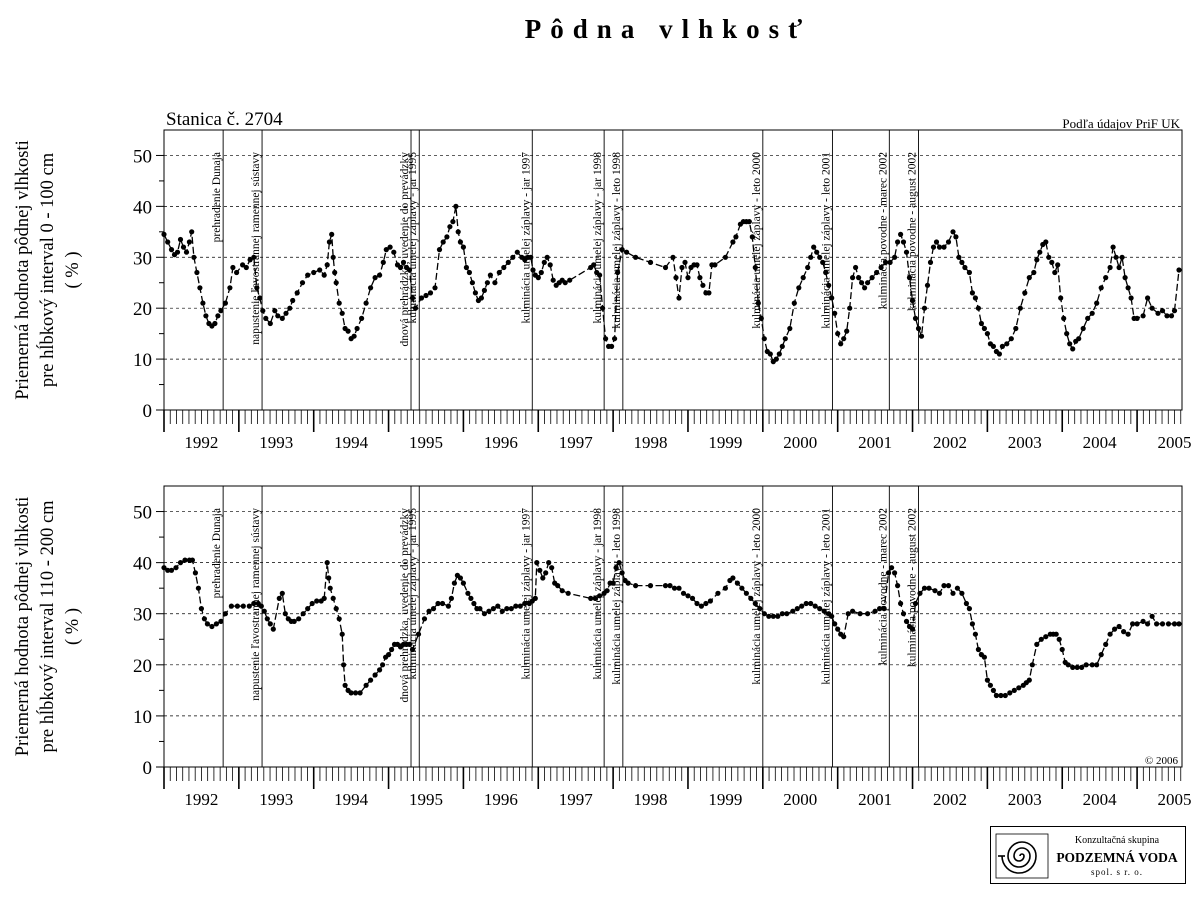  I want to click on page-title: Pôdna vlhkosť, so click(668, 29).